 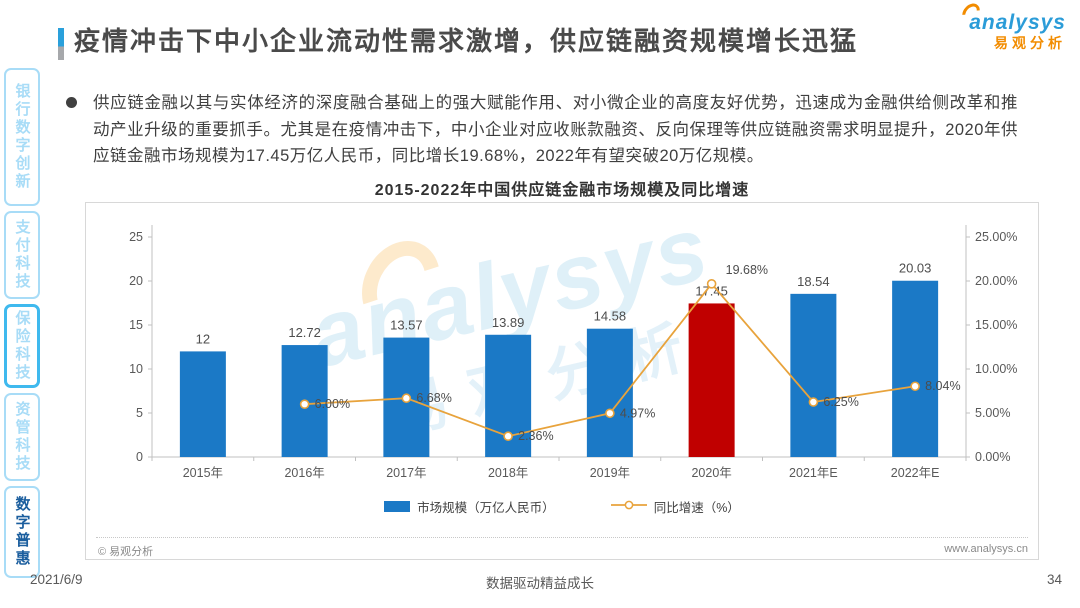 I want to click on svg-text: 10.00%, so click(x=996, y=369).